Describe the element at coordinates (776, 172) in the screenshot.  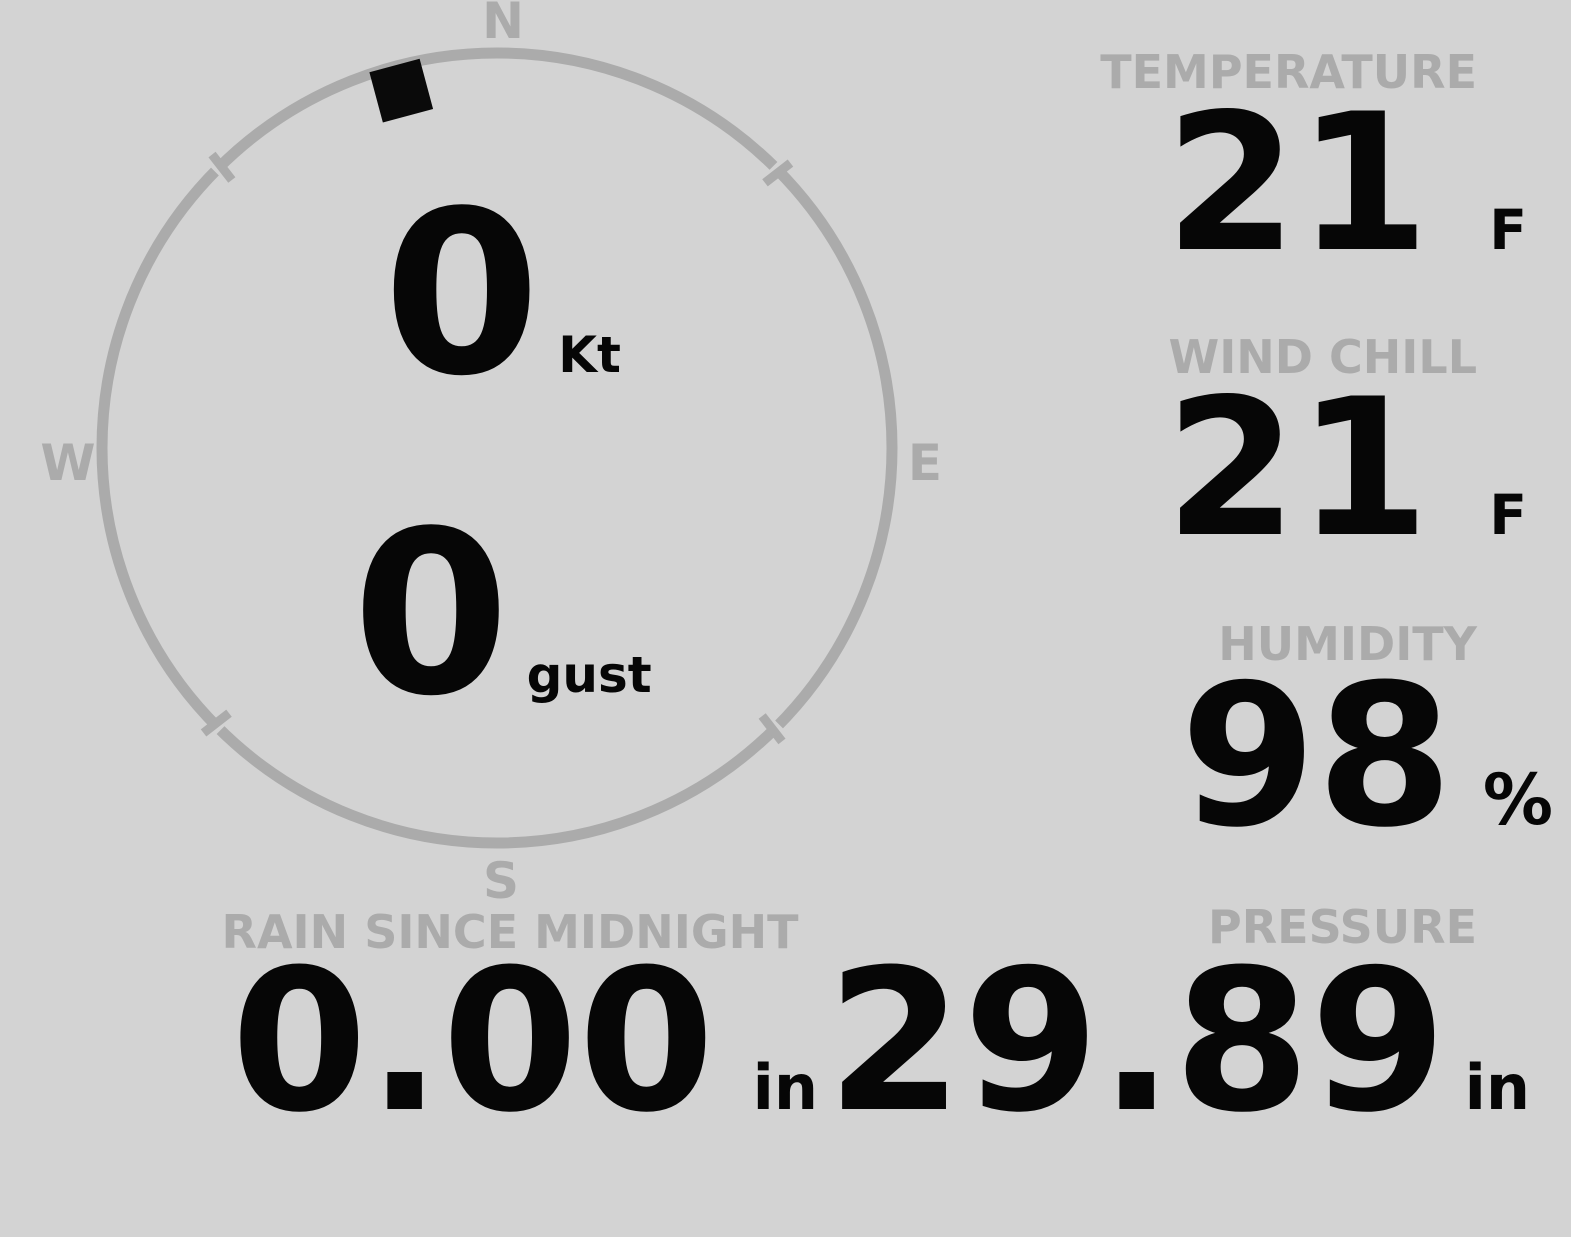
I see `compass-tick-ne` at that location.